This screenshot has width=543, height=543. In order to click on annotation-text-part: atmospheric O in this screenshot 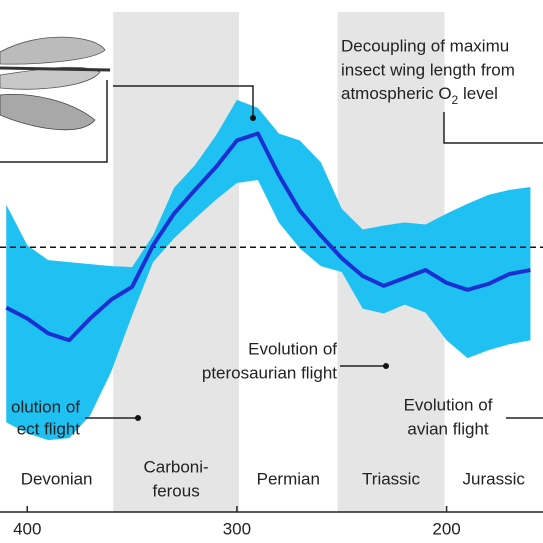, I will do `click(396, 93)`.